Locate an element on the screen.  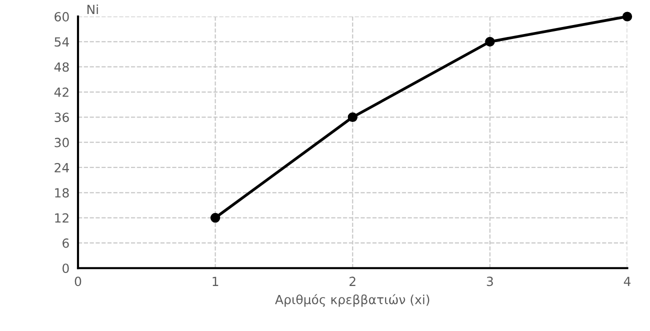
y-tick-label: 54 is located at coordinates (61, 42).